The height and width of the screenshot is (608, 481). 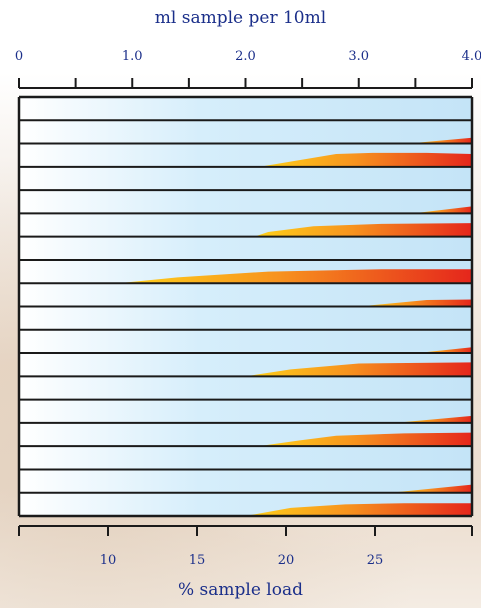 I want to click on bottom-axis-tick-label: 15, so click(x=197, y=560).